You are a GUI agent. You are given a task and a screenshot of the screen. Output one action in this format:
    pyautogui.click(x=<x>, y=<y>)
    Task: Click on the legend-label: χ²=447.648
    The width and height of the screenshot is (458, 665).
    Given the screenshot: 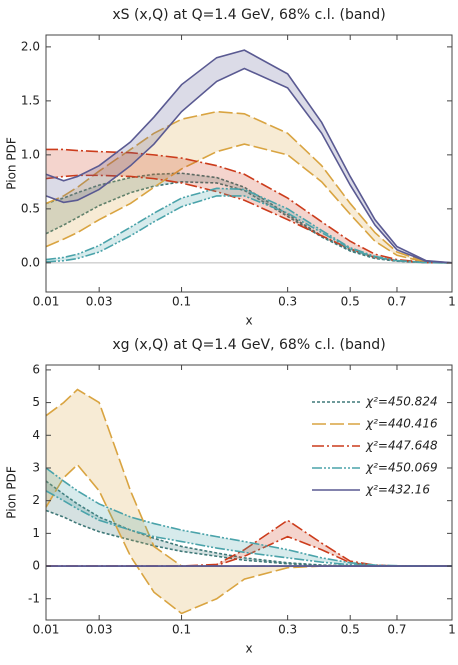 What is the action you would take?
    pyautogui.click(x=401, y=446)
    